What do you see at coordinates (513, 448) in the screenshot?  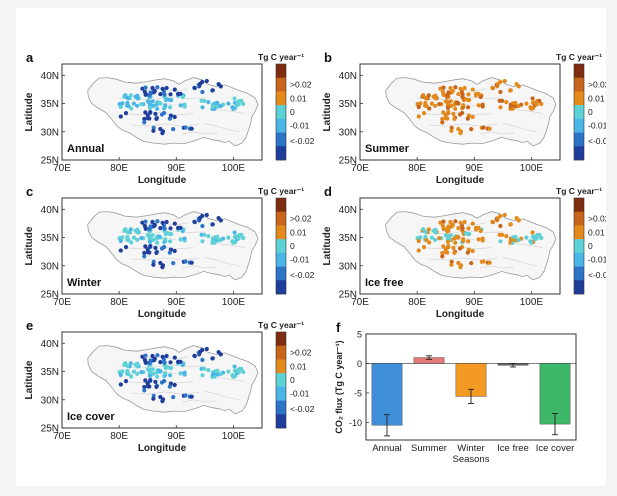 I see `bar-category-label: Ice free` at bounding box center [513, 448].